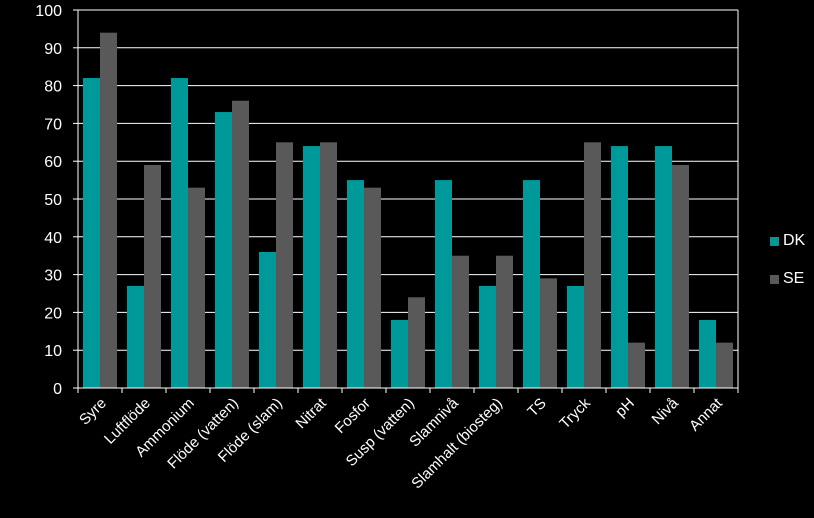 This screenshot has height=518, width=814. Describe the element at coordinates (794, 240) in the screenshot. I see `legend-label-dk: DK` at that location.